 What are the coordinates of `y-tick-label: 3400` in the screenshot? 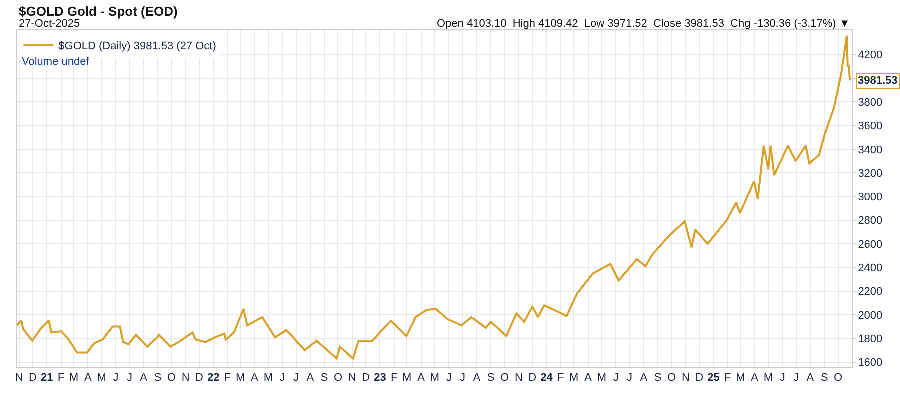 It's located at (870, 150).